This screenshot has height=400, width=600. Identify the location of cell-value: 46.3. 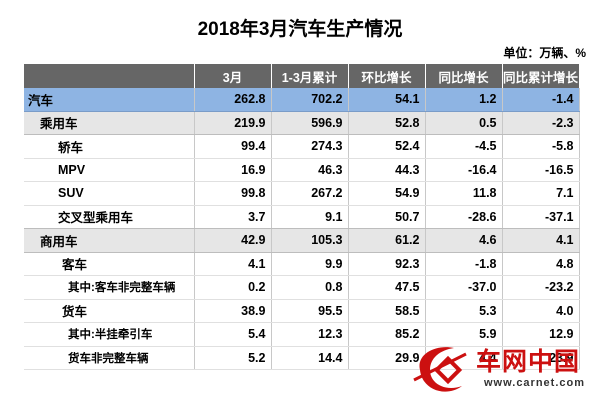
(310, 170).